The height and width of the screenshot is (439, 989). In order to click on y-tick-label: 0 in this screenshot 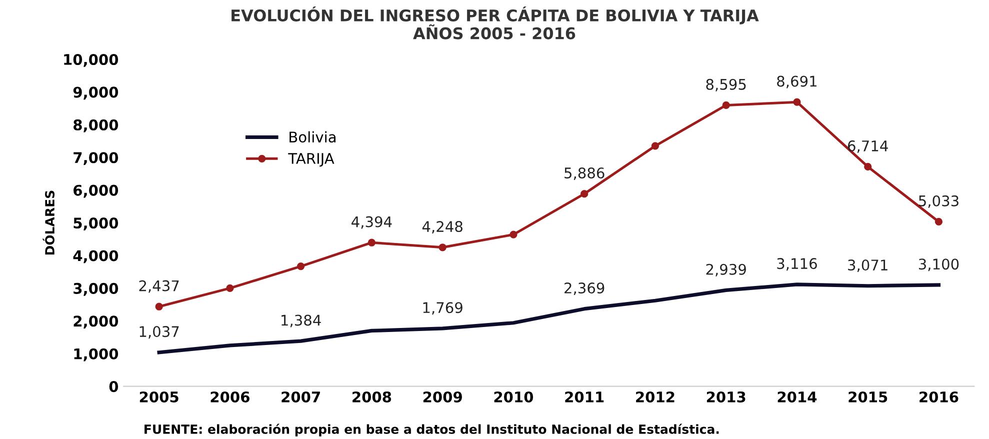, I will do `click(113, 386)`.